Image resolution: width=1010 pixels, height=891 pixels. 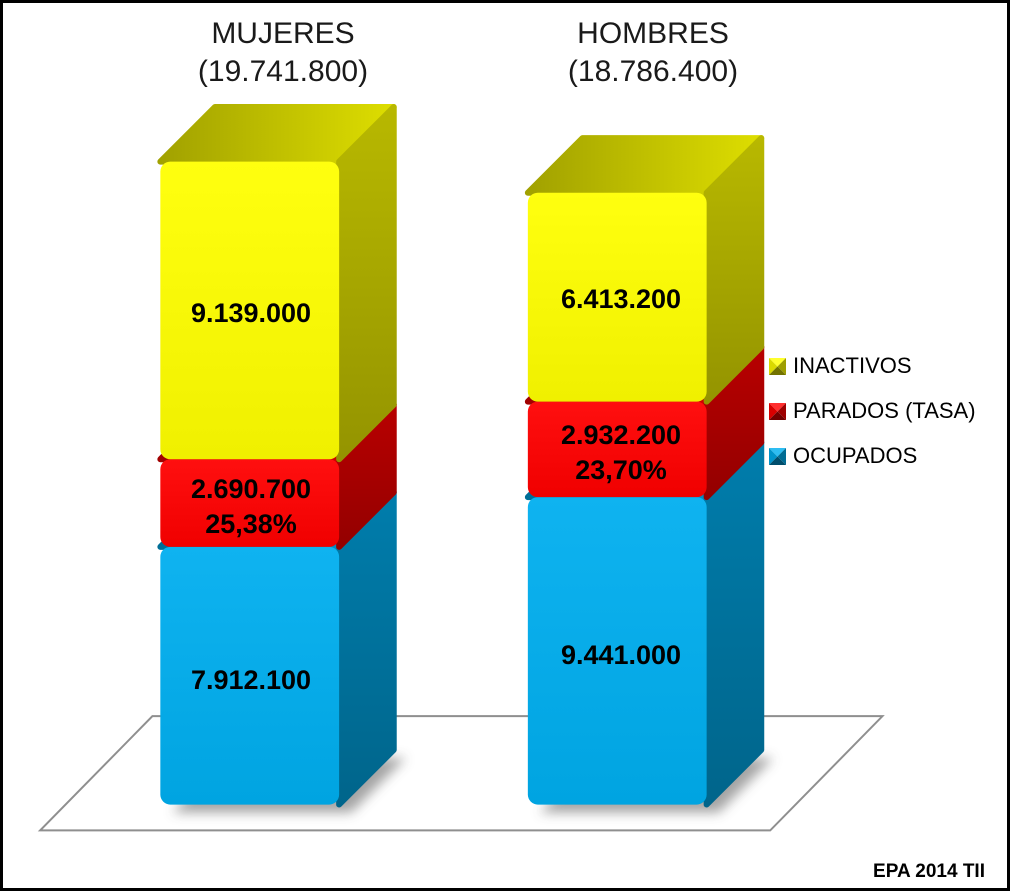 I want to click on legend-item-parados: PARADOS (TASA), so click(x=872, y=411).